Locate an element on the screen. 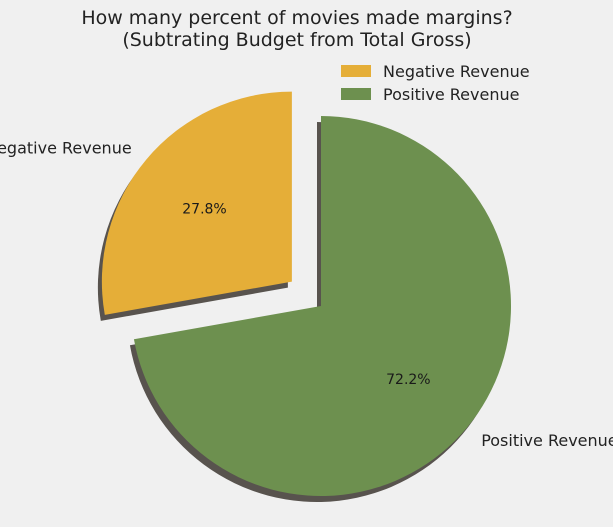 Image resolution: width=613 pixels, height=527 pixels. chart-title-line-1: How many percent of movies made margins? is located at coordinates (296, 18).